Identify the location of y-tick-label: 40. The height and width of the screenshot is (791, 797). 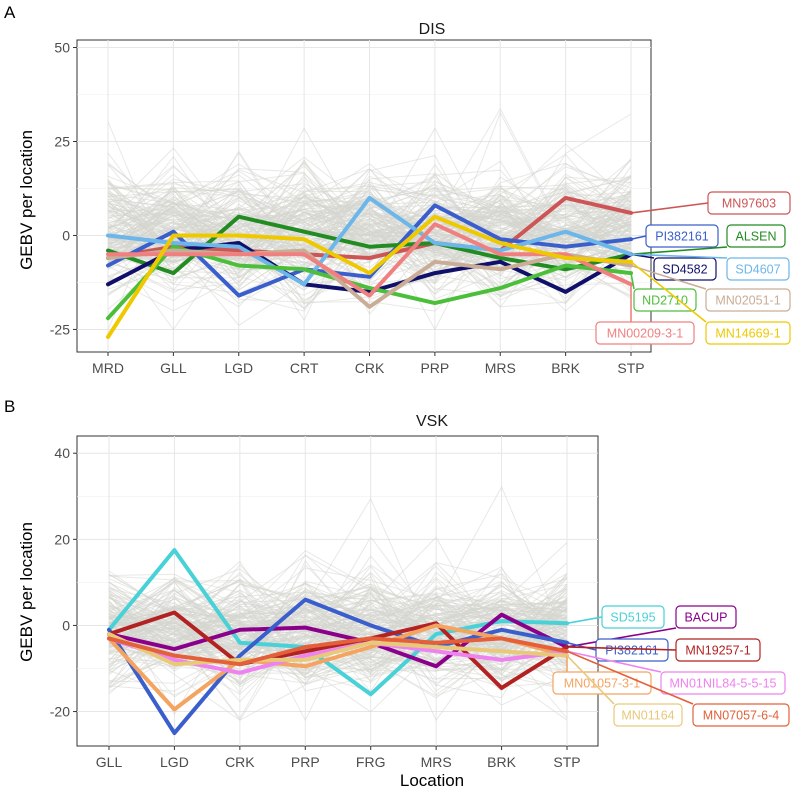
(62, 453).